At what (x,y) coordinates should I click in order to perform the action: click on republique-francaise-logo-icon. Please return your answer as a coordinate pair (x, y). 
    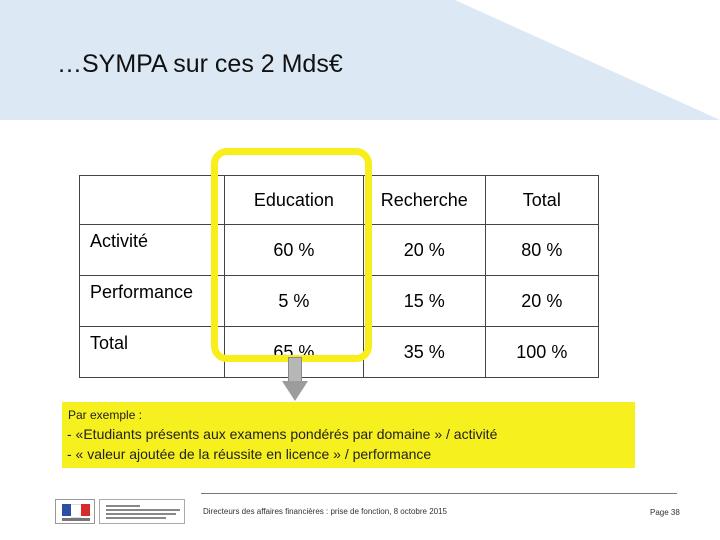
    Looking at the image, I should click on (75, 511).